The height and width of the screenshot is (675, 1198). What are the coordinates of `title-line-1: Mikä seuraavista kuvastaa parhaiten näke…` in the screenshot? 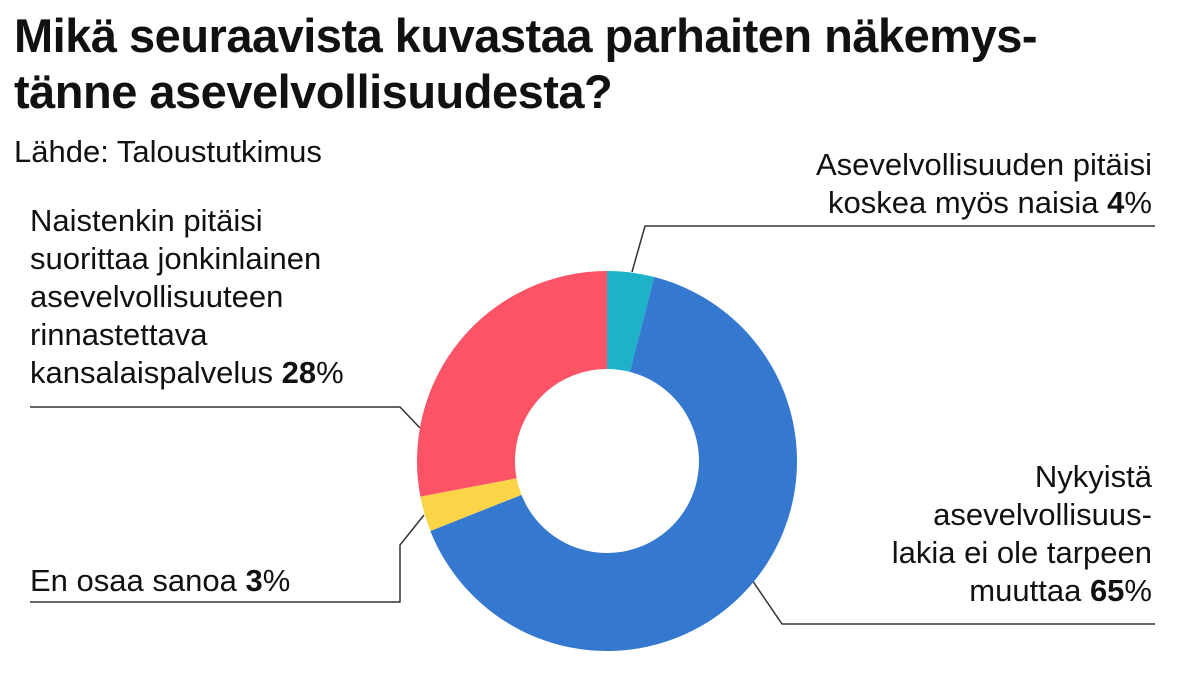 It's located at (526, 35).